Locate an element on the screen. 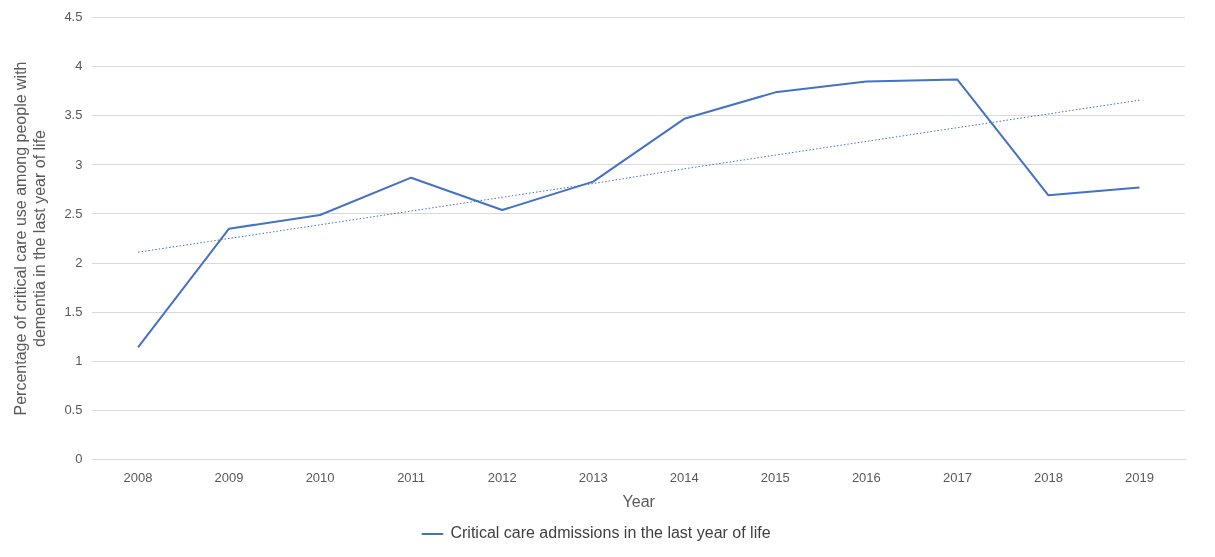  y-tick-label: 0 is located at coordinates (79, 458).